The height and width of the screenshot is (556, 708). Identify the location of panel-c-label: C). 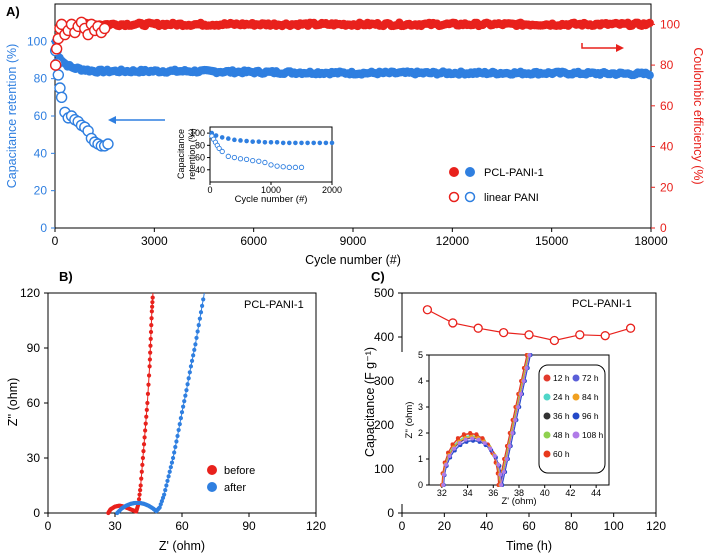
(378, 276).